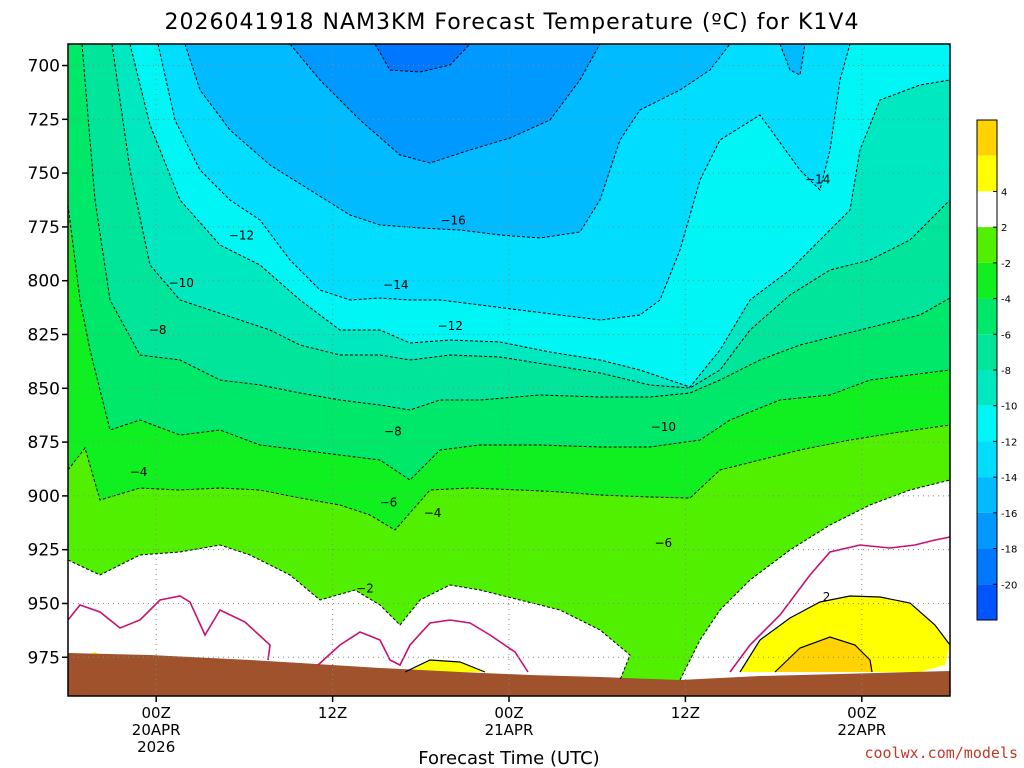 The width and height of the screenshot is (1024, 768). I want to click on colorbar-label: -20, so click(1009, 585).